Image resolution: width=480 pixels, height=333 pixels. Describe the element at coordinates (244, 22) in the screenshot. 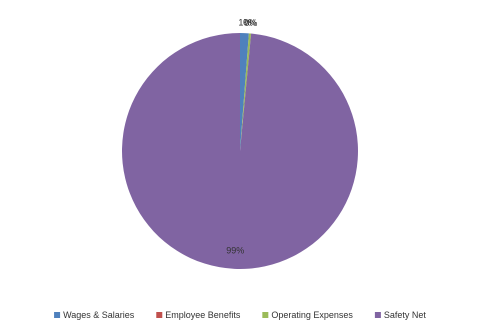

I see `data-label: 1%` at that location.